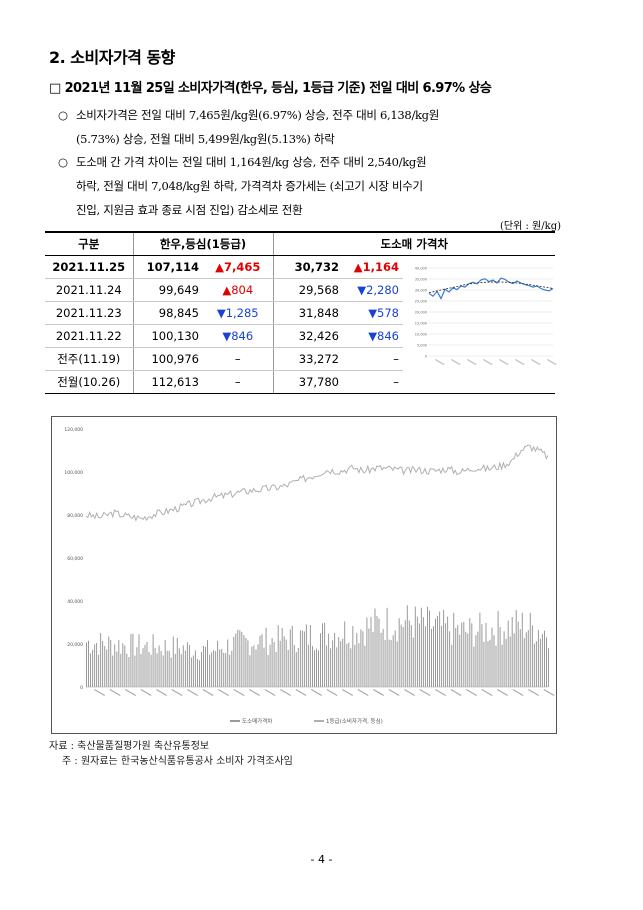  I want to click on big-y-tick: 100,000, so click(73, 473).